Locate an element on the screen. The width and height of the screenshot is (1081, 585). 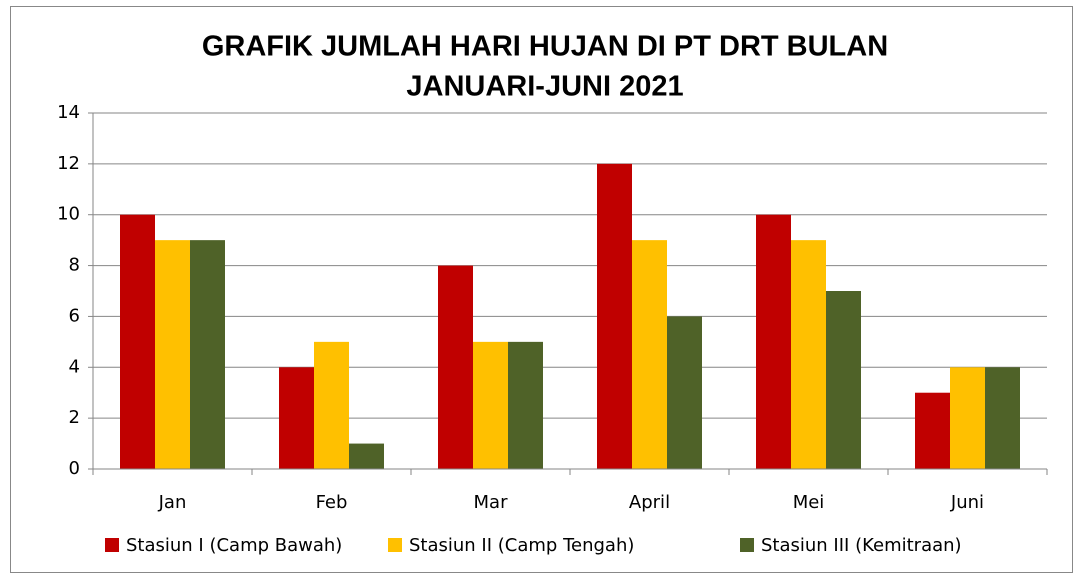
legend-label: Stasiun I (Camp Bawah) is located at coordinates (234, 545).